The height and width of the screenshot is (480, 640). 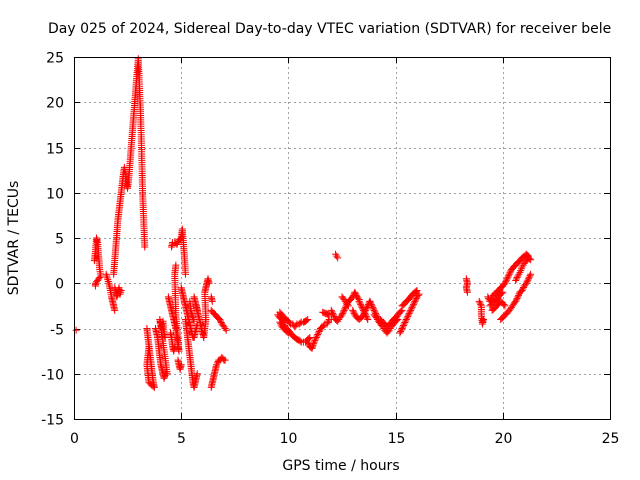 What do you see at coordinates (55, 59) in the screenshot?
I see `y-tick-label: 25` at bounding box center [55, 59].